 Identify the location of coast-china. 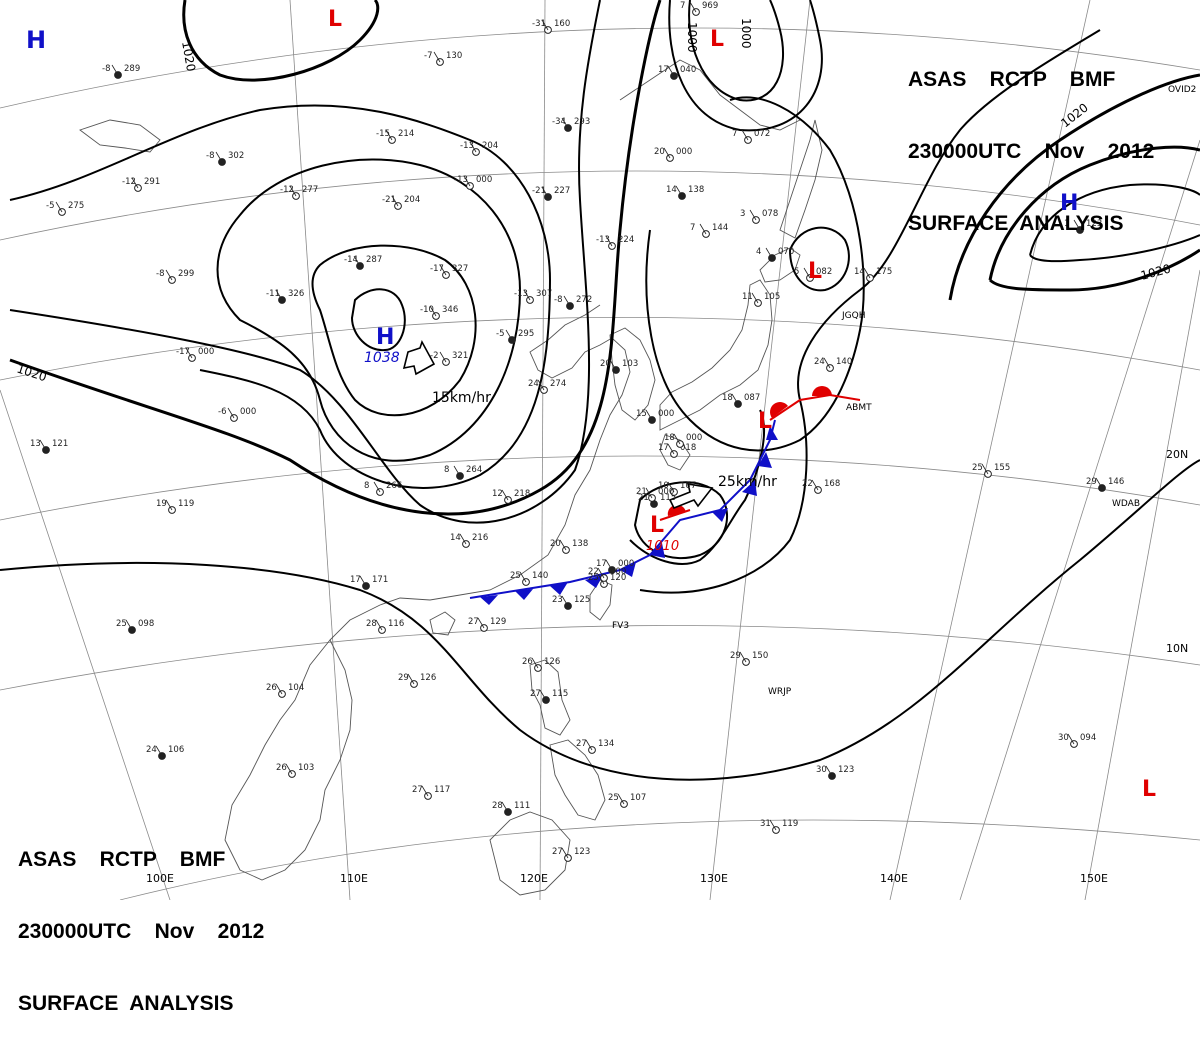
(480, 472).